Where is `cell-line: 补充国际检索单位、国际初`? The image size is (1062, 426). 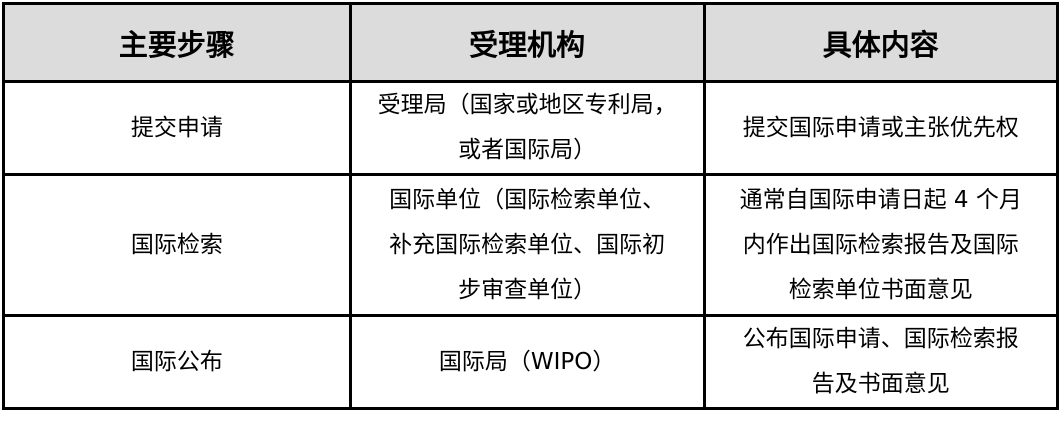 cell-line: 补充国际检索单位、国际初 is located at coordinates (527, 244).